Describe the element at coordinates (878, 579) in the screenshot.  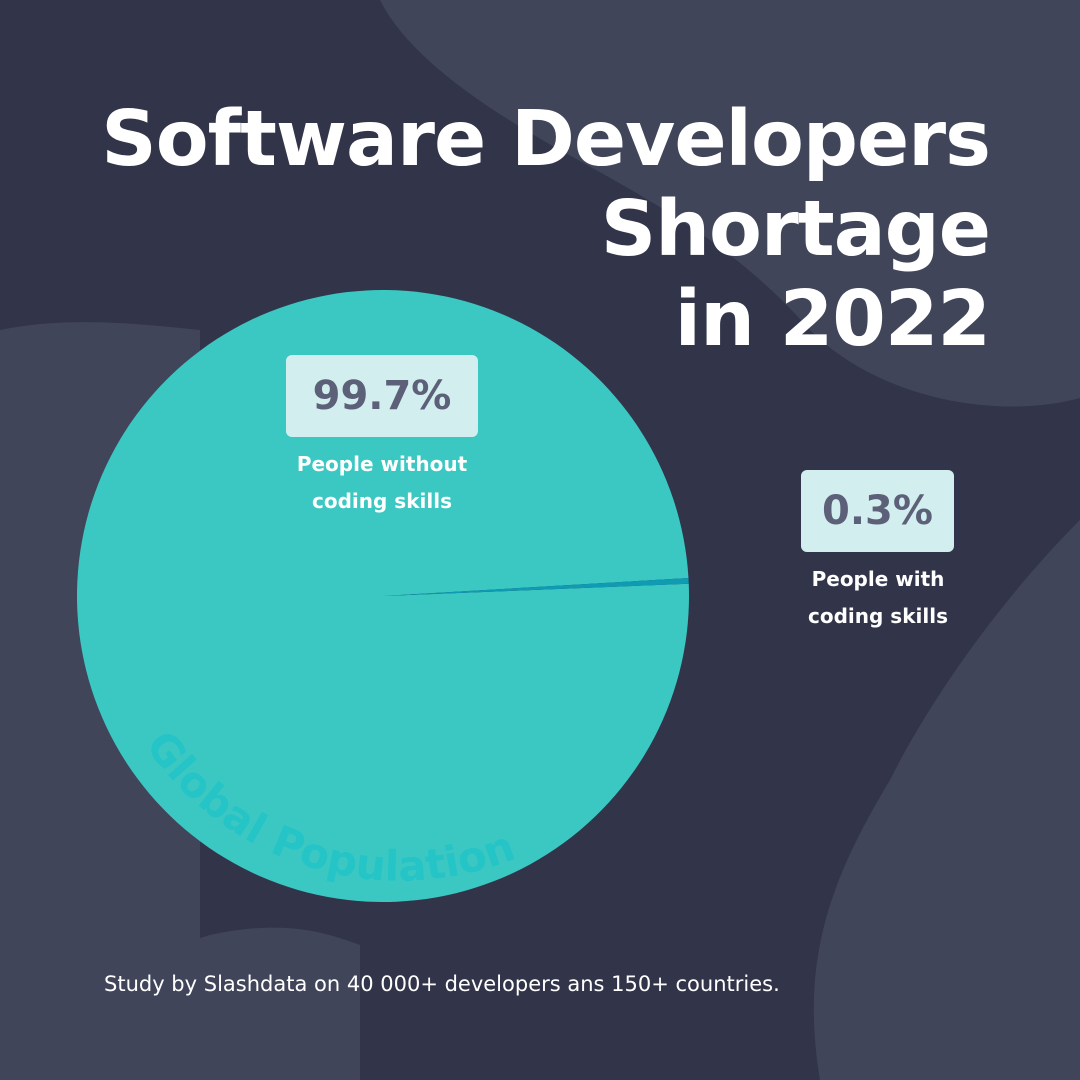
I see `label-with-coding-line-1: People with` at that location.